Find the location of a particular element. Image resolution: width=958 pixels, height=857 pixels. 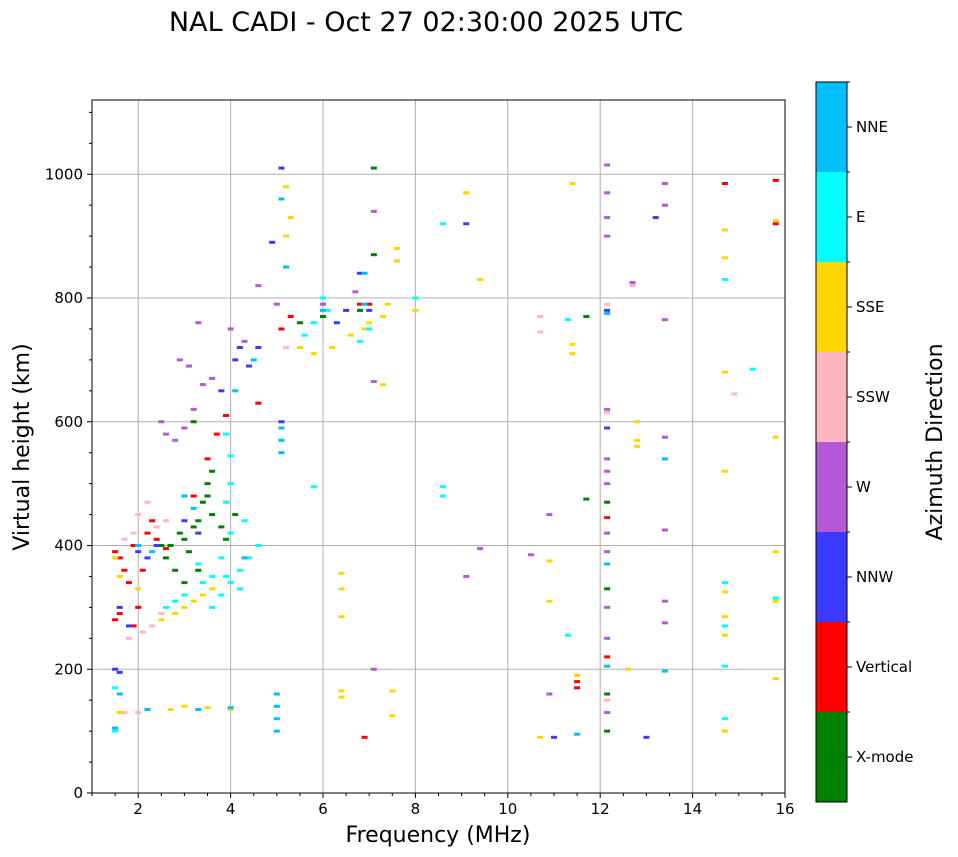

y-tick-label: 600 is located at coordinates (68, 422).